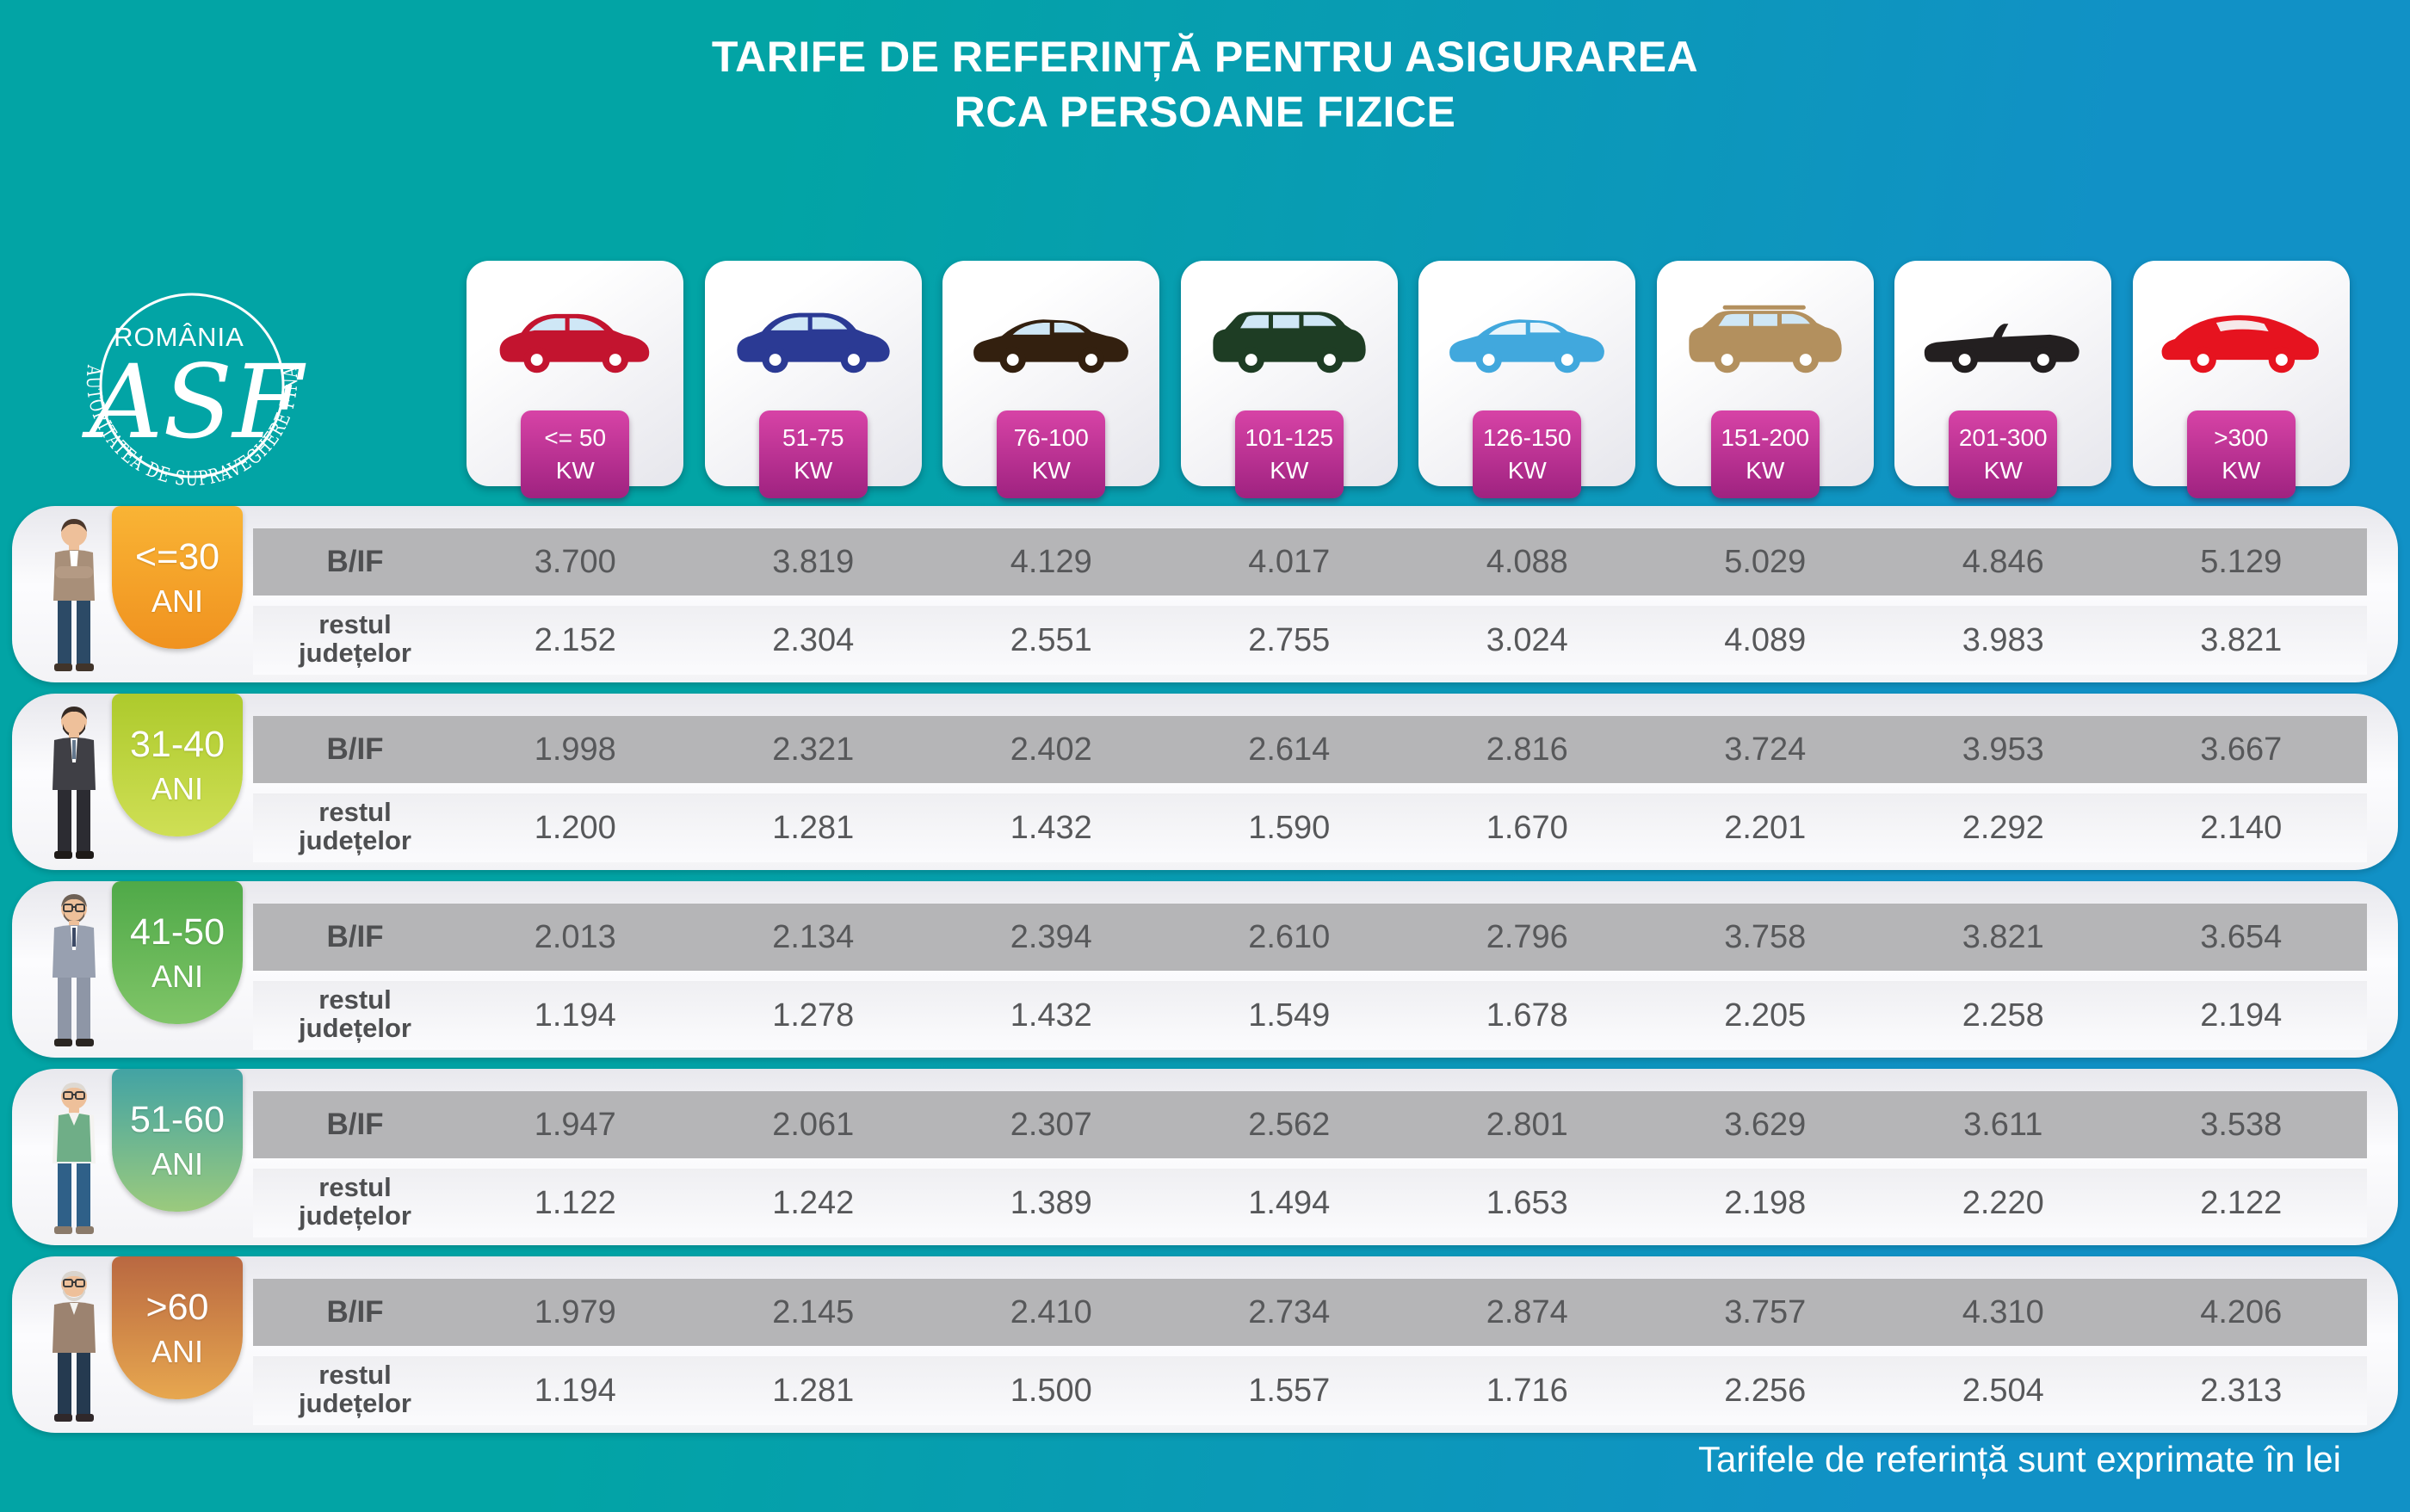 This screenshot has height=1512, width=2410. What do you see at coordinates (1289, 1390) in the screenshot?
I see `tariff-value: 1.557` at bounding box center [1289, 1390].